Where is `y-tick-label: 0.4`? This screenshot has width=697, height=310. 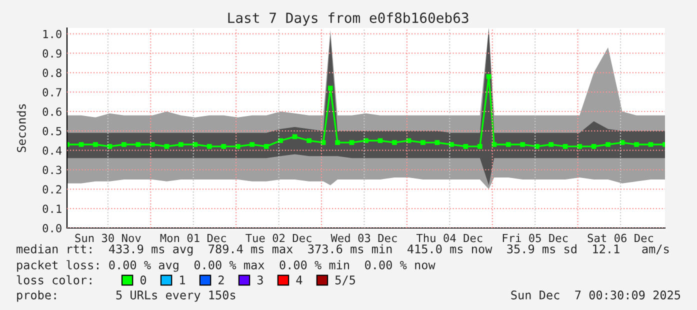 y-tick-label: 0.4 is located at coordinates (52, 150).